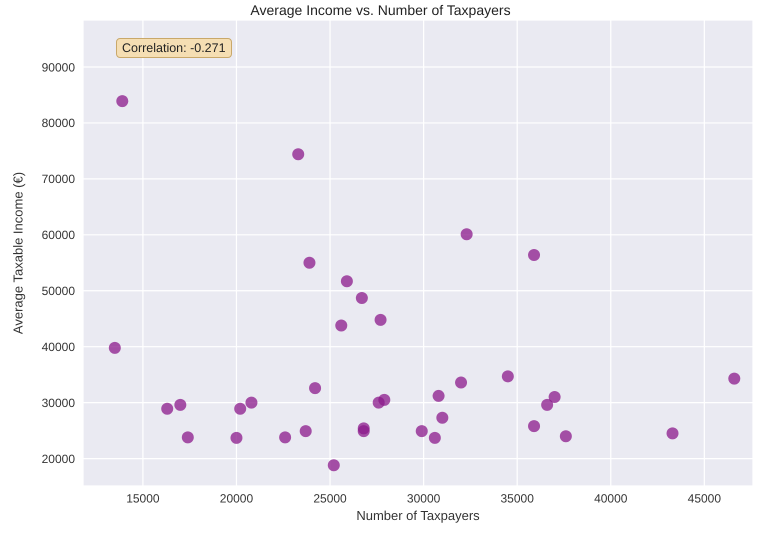  What do you see at coordinates (59, 179) in the screenshot?
I see `y-tick-label: 70000` at bounding box center [59, 179].